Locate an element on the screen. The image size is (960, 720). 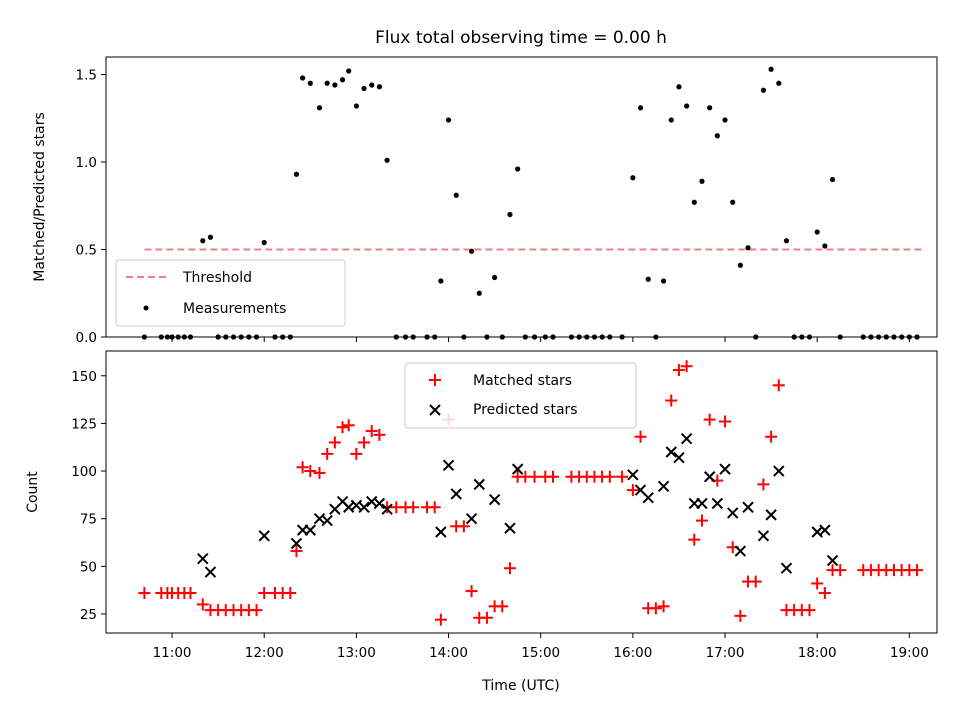
top-legend-box is located at coordinates (230, 293).